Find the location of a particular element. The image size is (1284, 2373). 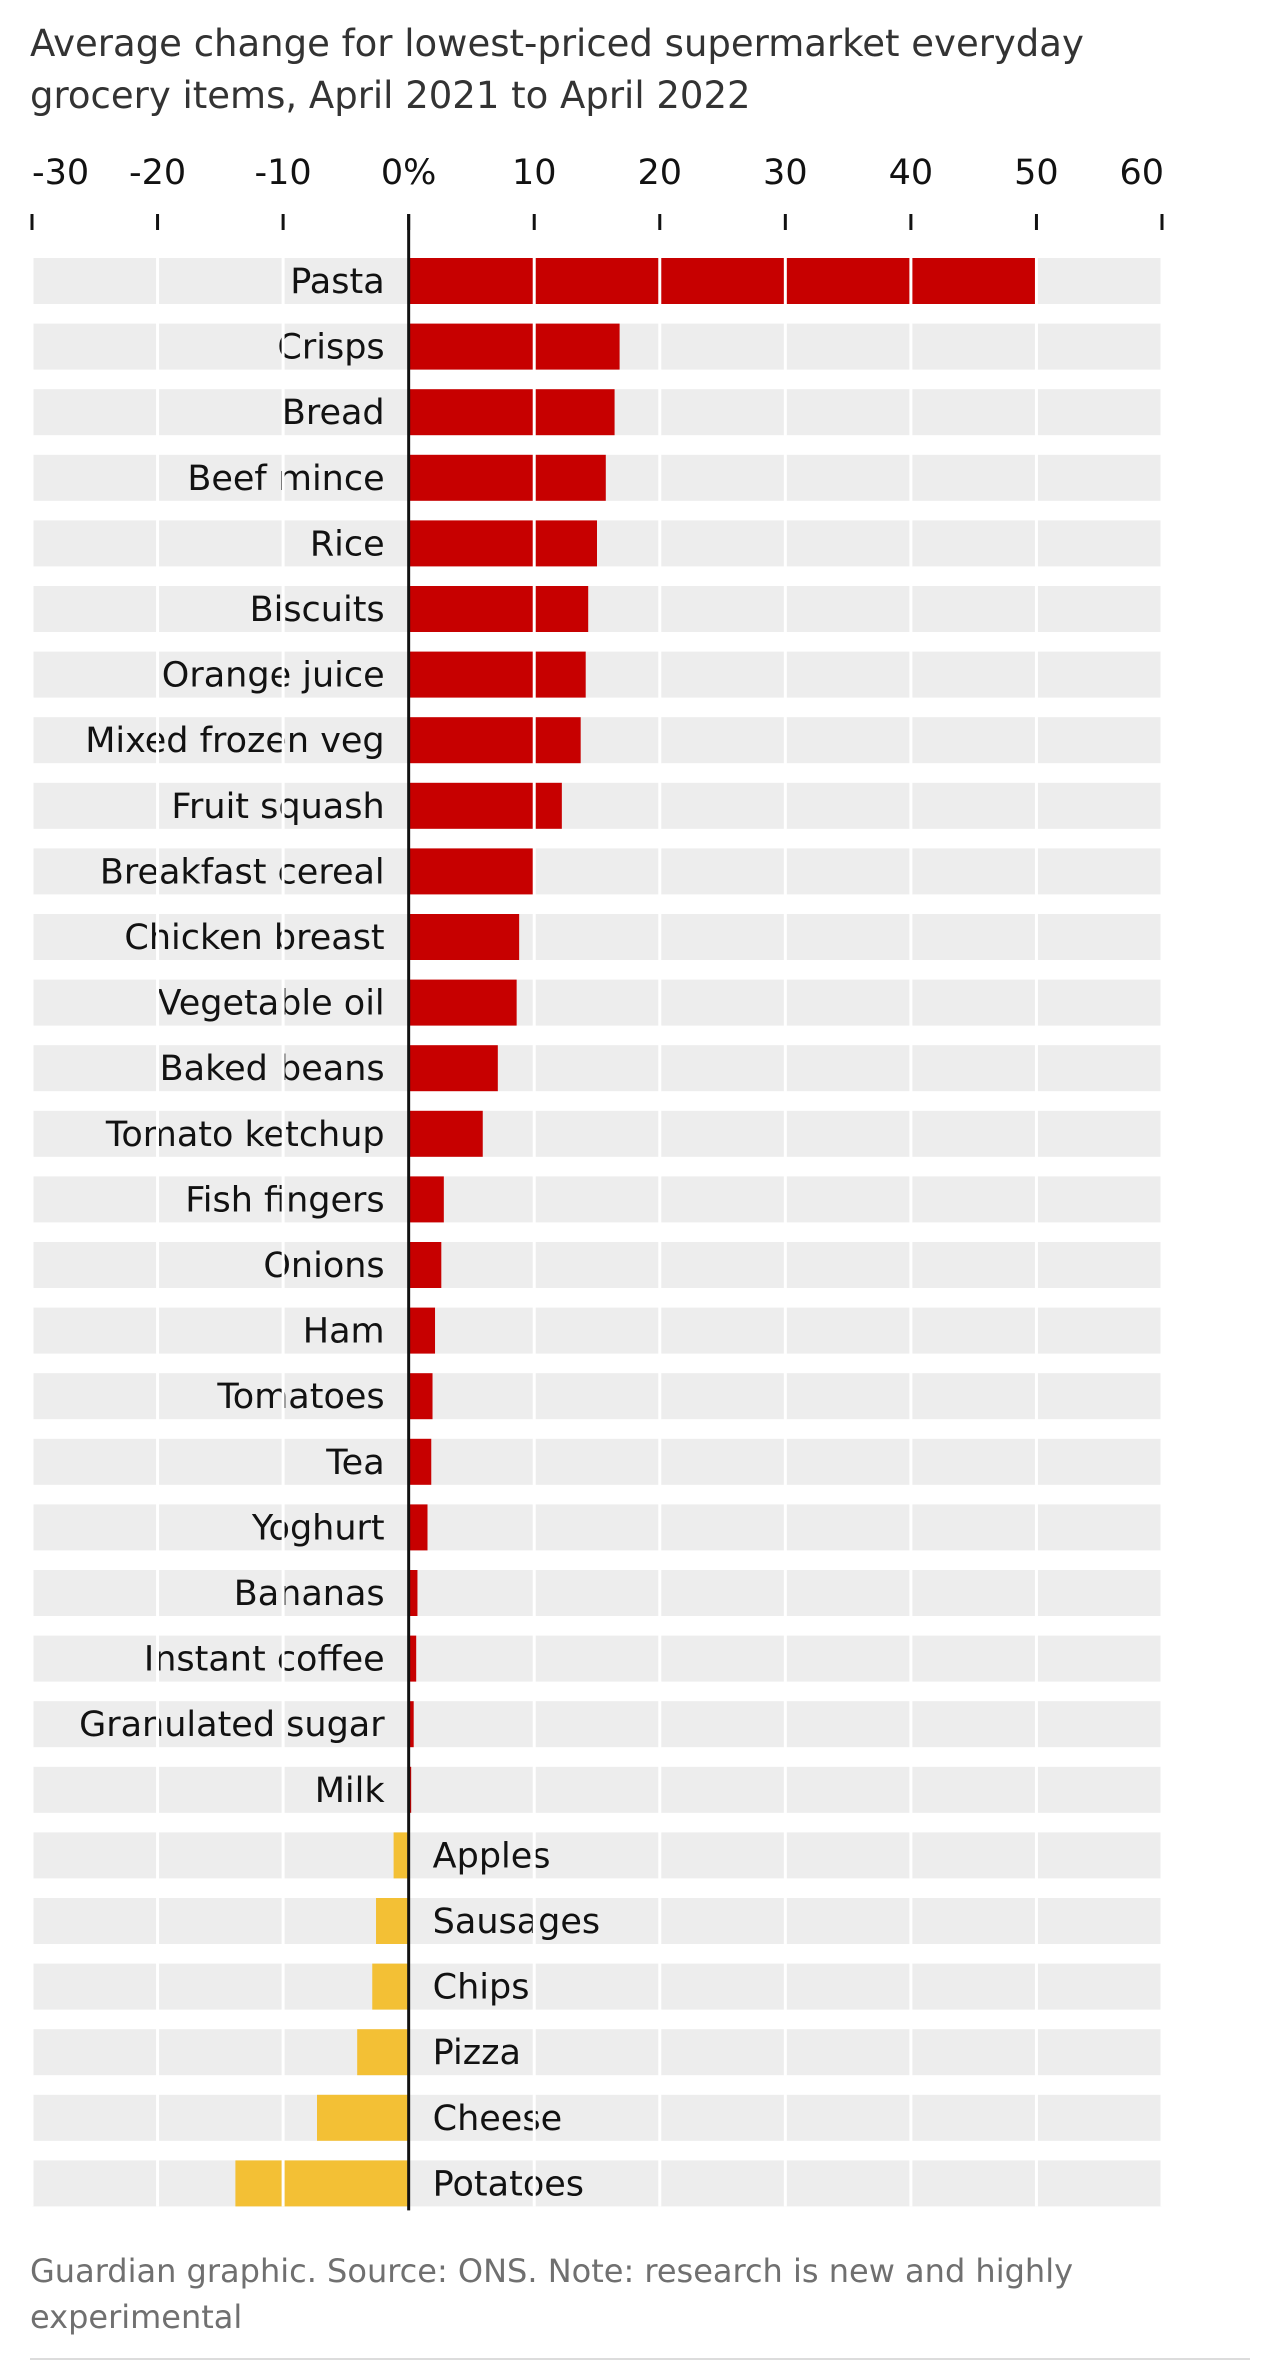

category-label: Crisps is located at coordinates (330, 348).